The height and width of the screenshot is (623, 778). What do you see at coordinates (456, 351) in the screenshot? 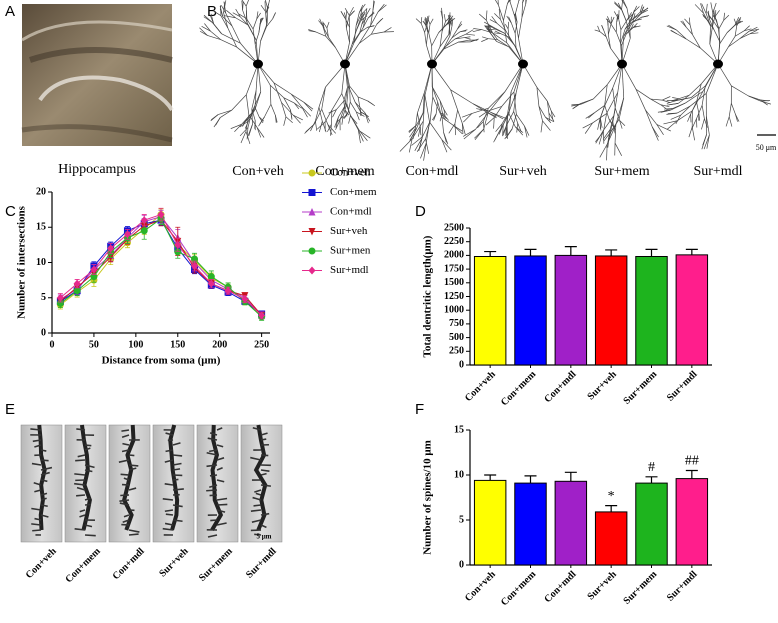
I see `y-tick-label: 250` at bounding box center [456, 351].